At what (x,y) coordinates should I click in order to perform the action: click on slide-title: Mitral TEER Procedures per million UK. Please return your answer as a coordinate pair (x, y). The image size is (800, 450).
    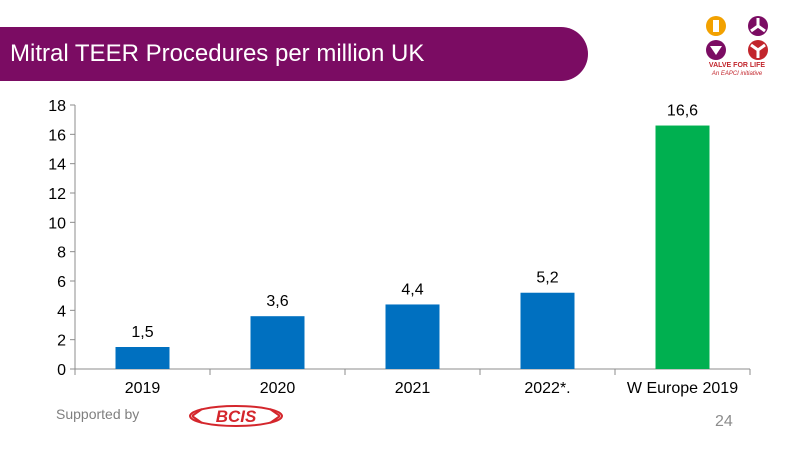
    Looking at the image, I should click on (217, 53).